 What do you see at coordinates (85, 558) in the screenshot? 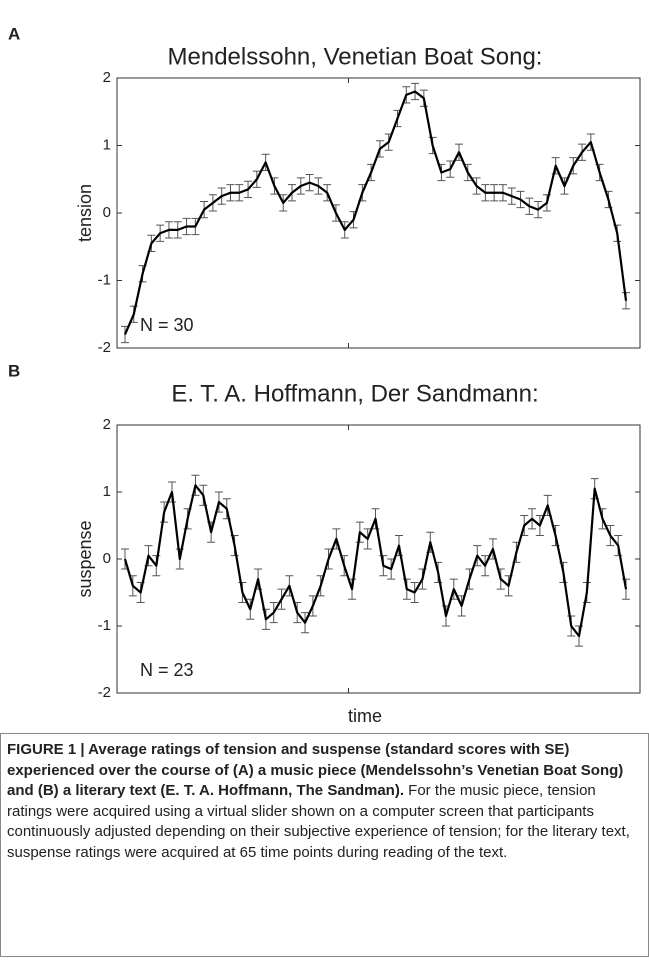
I see `y-axis-label: suspense` at bounding box center [85, 558].